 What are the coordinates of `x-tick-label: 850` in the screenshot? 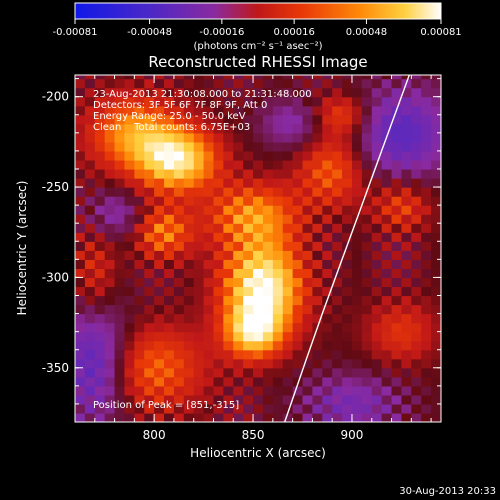 It's located at (253, 435).